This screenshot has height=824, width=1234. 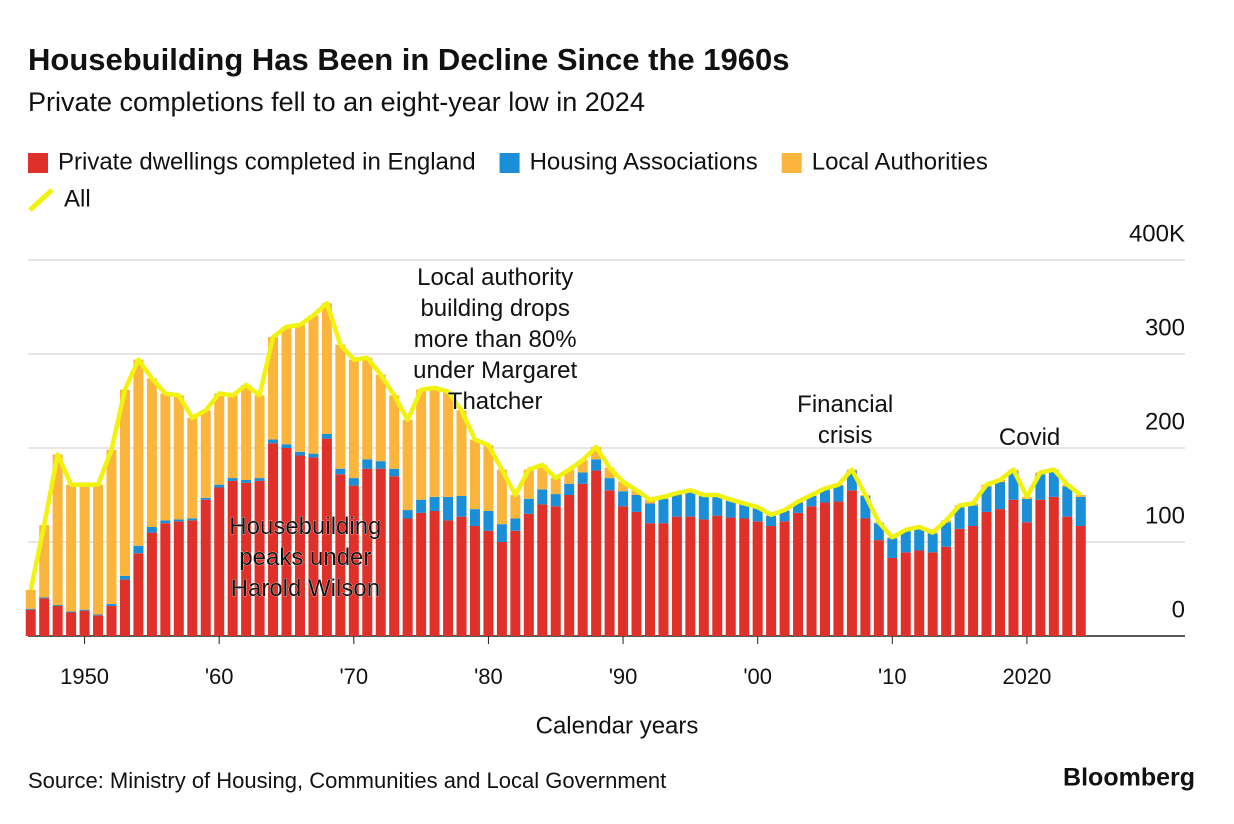 What do you see at coordinates (757, 676) in the screenshot?
I see `x-tick-label: '00` at bounding box center [757, 676].